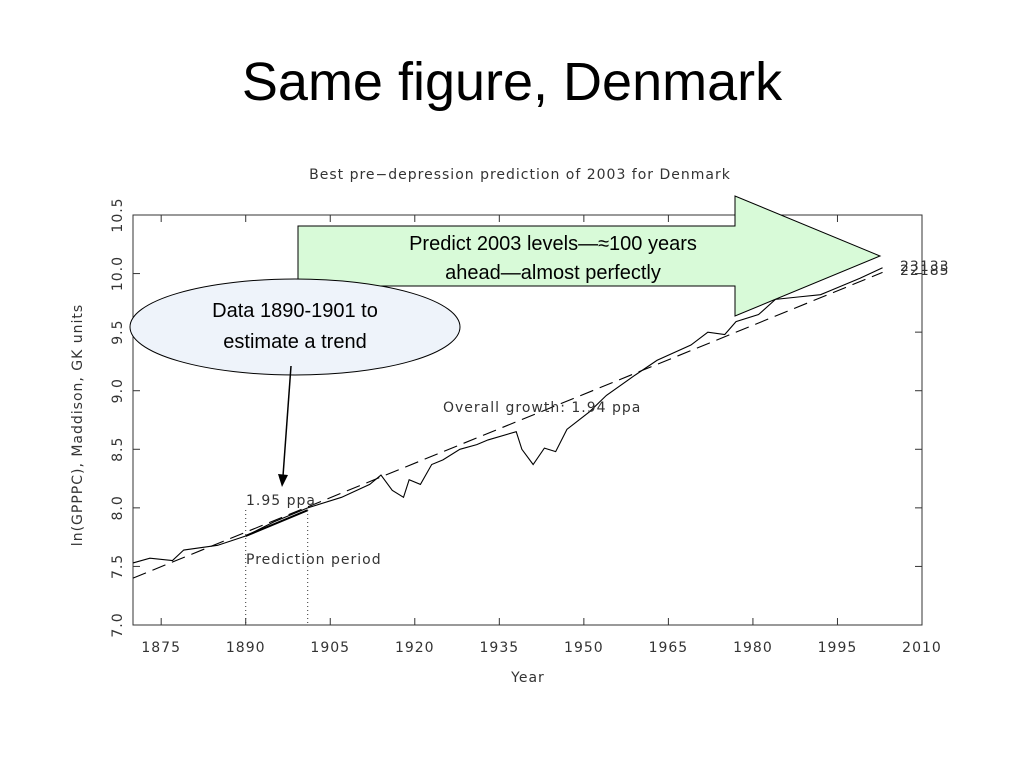  I want to click on x-tick-label: 1890, so click(246, 648).